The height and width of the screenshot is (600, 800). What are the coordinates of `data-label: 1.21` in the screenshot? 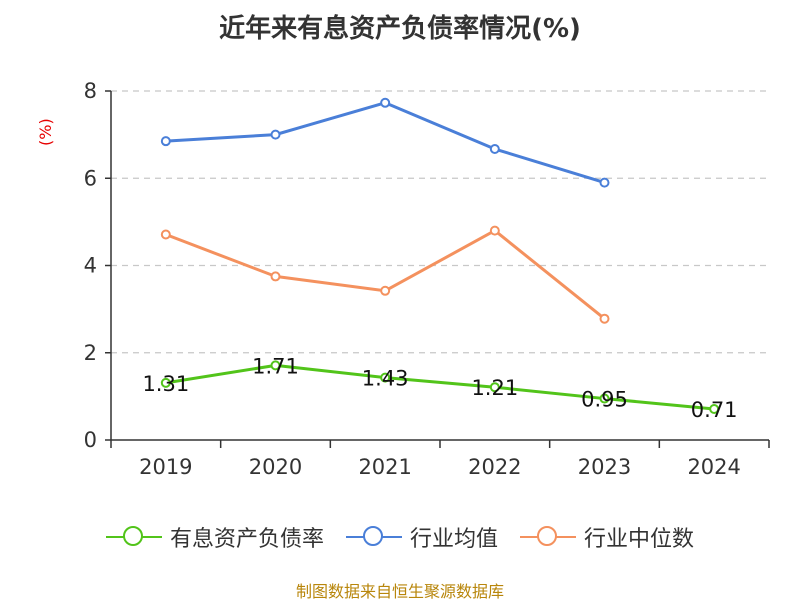 It's located at (494, 388).